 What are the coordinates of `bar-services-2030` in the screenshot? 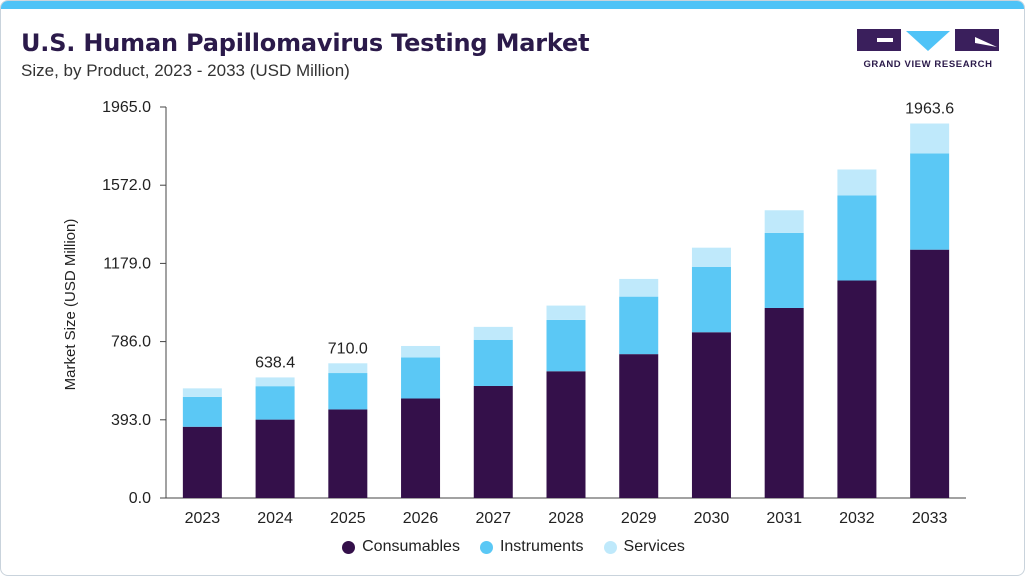 It's located at (711, 257).